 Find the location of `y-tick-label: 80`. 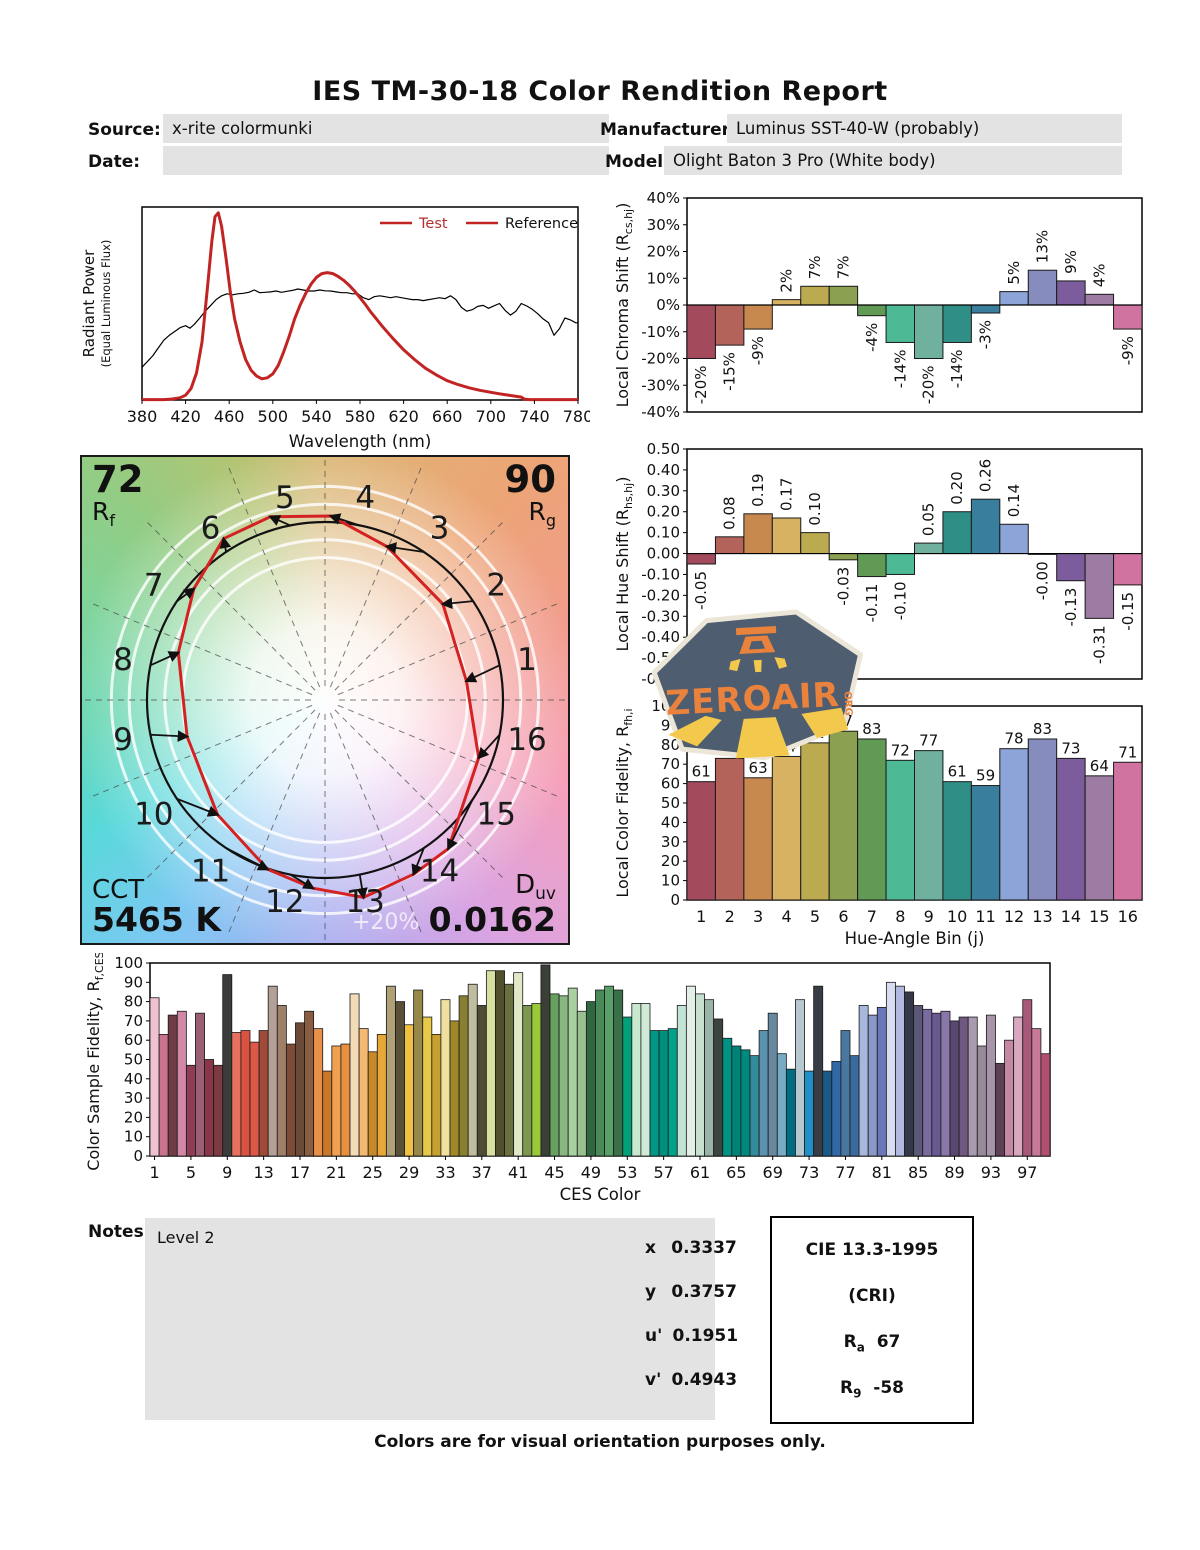

y-tick-label: 80 is located at coordinates (133, 1002).